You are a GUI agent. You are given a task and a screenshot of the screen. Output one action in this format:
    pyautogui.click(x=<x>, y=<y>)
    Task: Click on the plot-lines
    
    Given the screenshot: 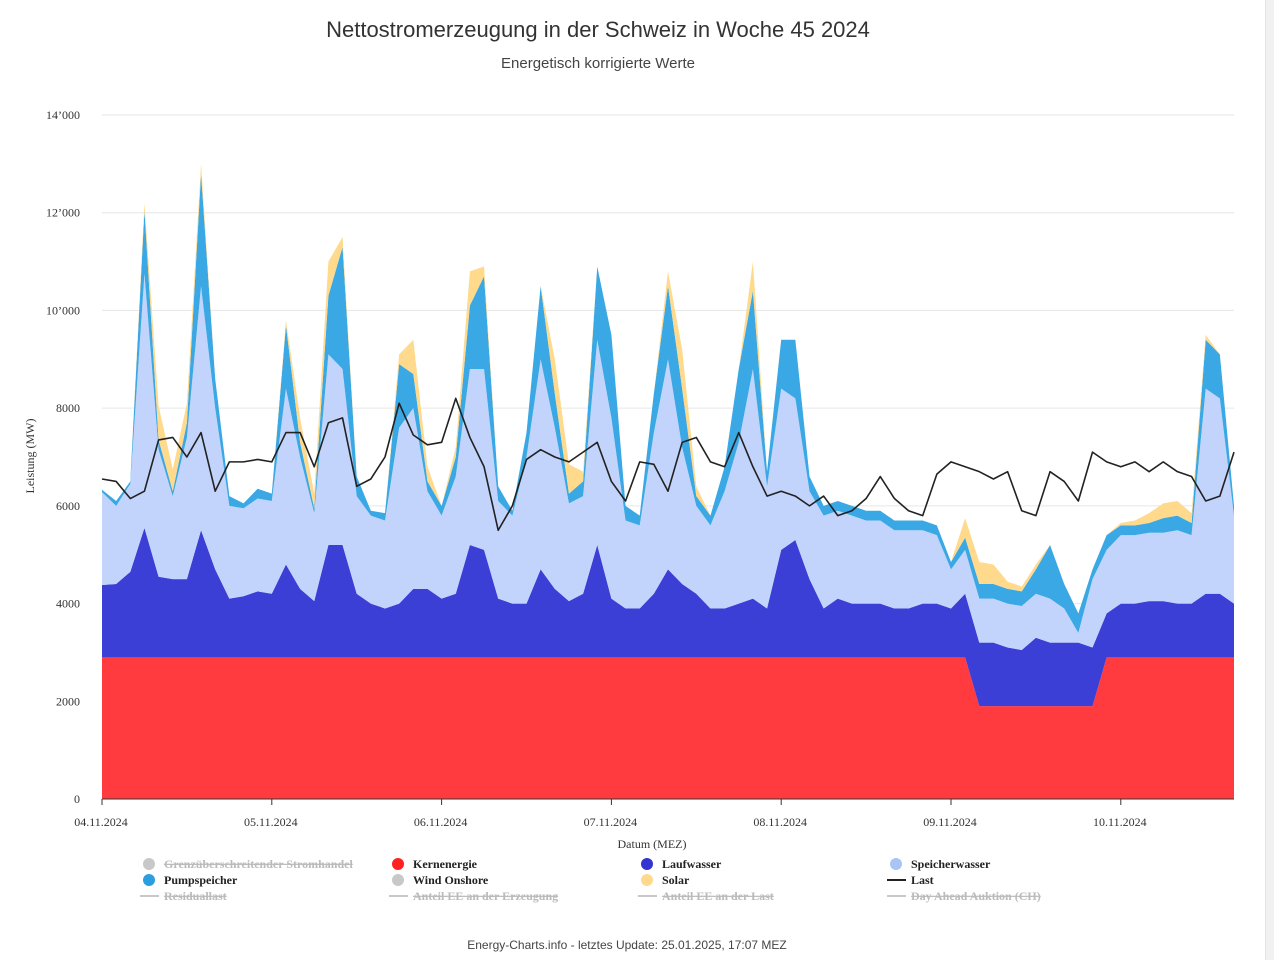 What is the action you would take?
    pyautogui.click(x=668, y=464)
    